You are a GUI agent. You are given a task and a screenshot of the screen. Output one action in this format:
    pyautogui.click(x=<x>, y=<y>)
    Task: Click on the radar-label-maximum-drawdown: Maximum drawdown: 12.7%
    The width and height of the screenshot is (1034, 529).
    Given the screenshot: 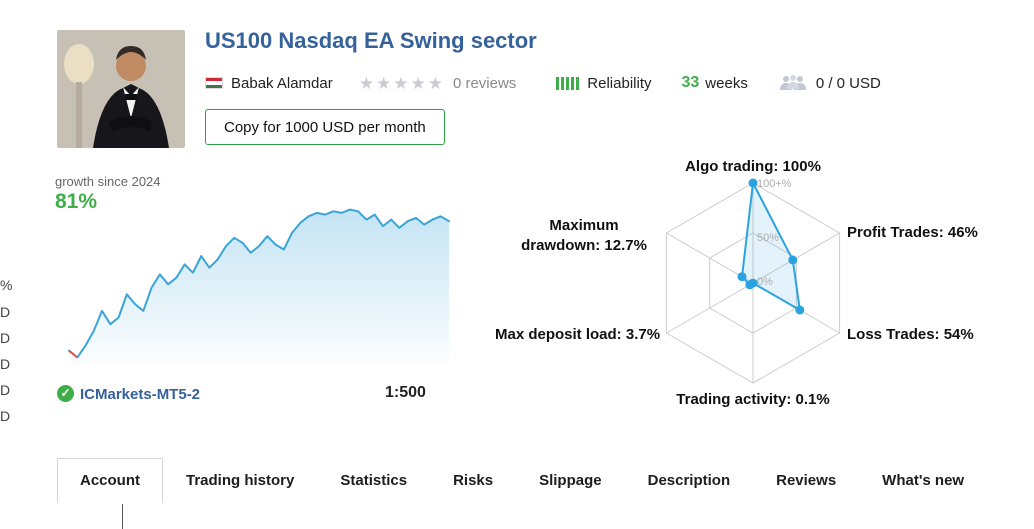 What is the action you would take?
    pyautogui.click(x=584, y=236)
    